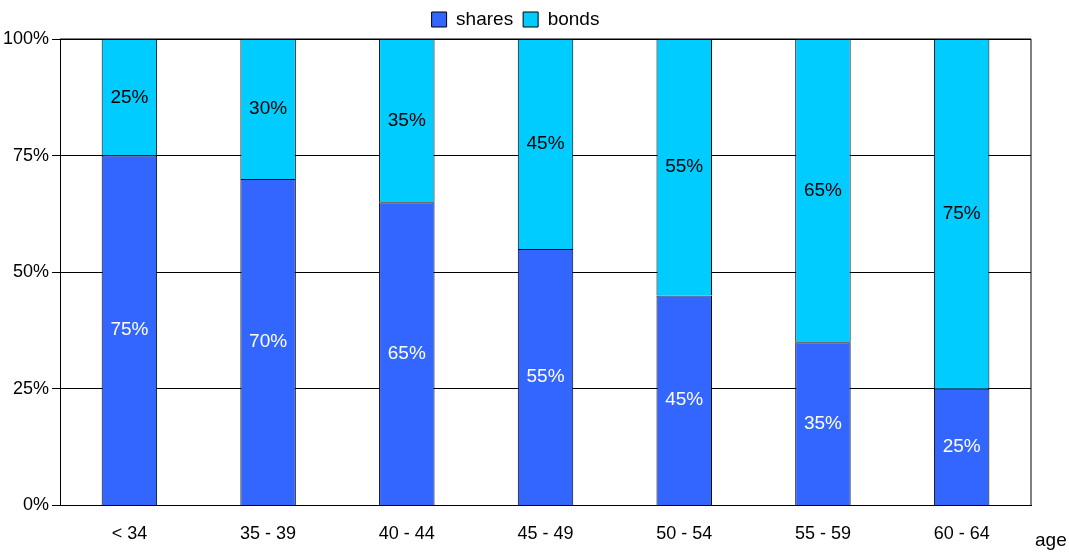 This screenshot has width=1069, height=559. What do you see at coordinates (36, 504) in the screenshot?
I see `y-tick-label: 0%` at bounding box center [36, 504].